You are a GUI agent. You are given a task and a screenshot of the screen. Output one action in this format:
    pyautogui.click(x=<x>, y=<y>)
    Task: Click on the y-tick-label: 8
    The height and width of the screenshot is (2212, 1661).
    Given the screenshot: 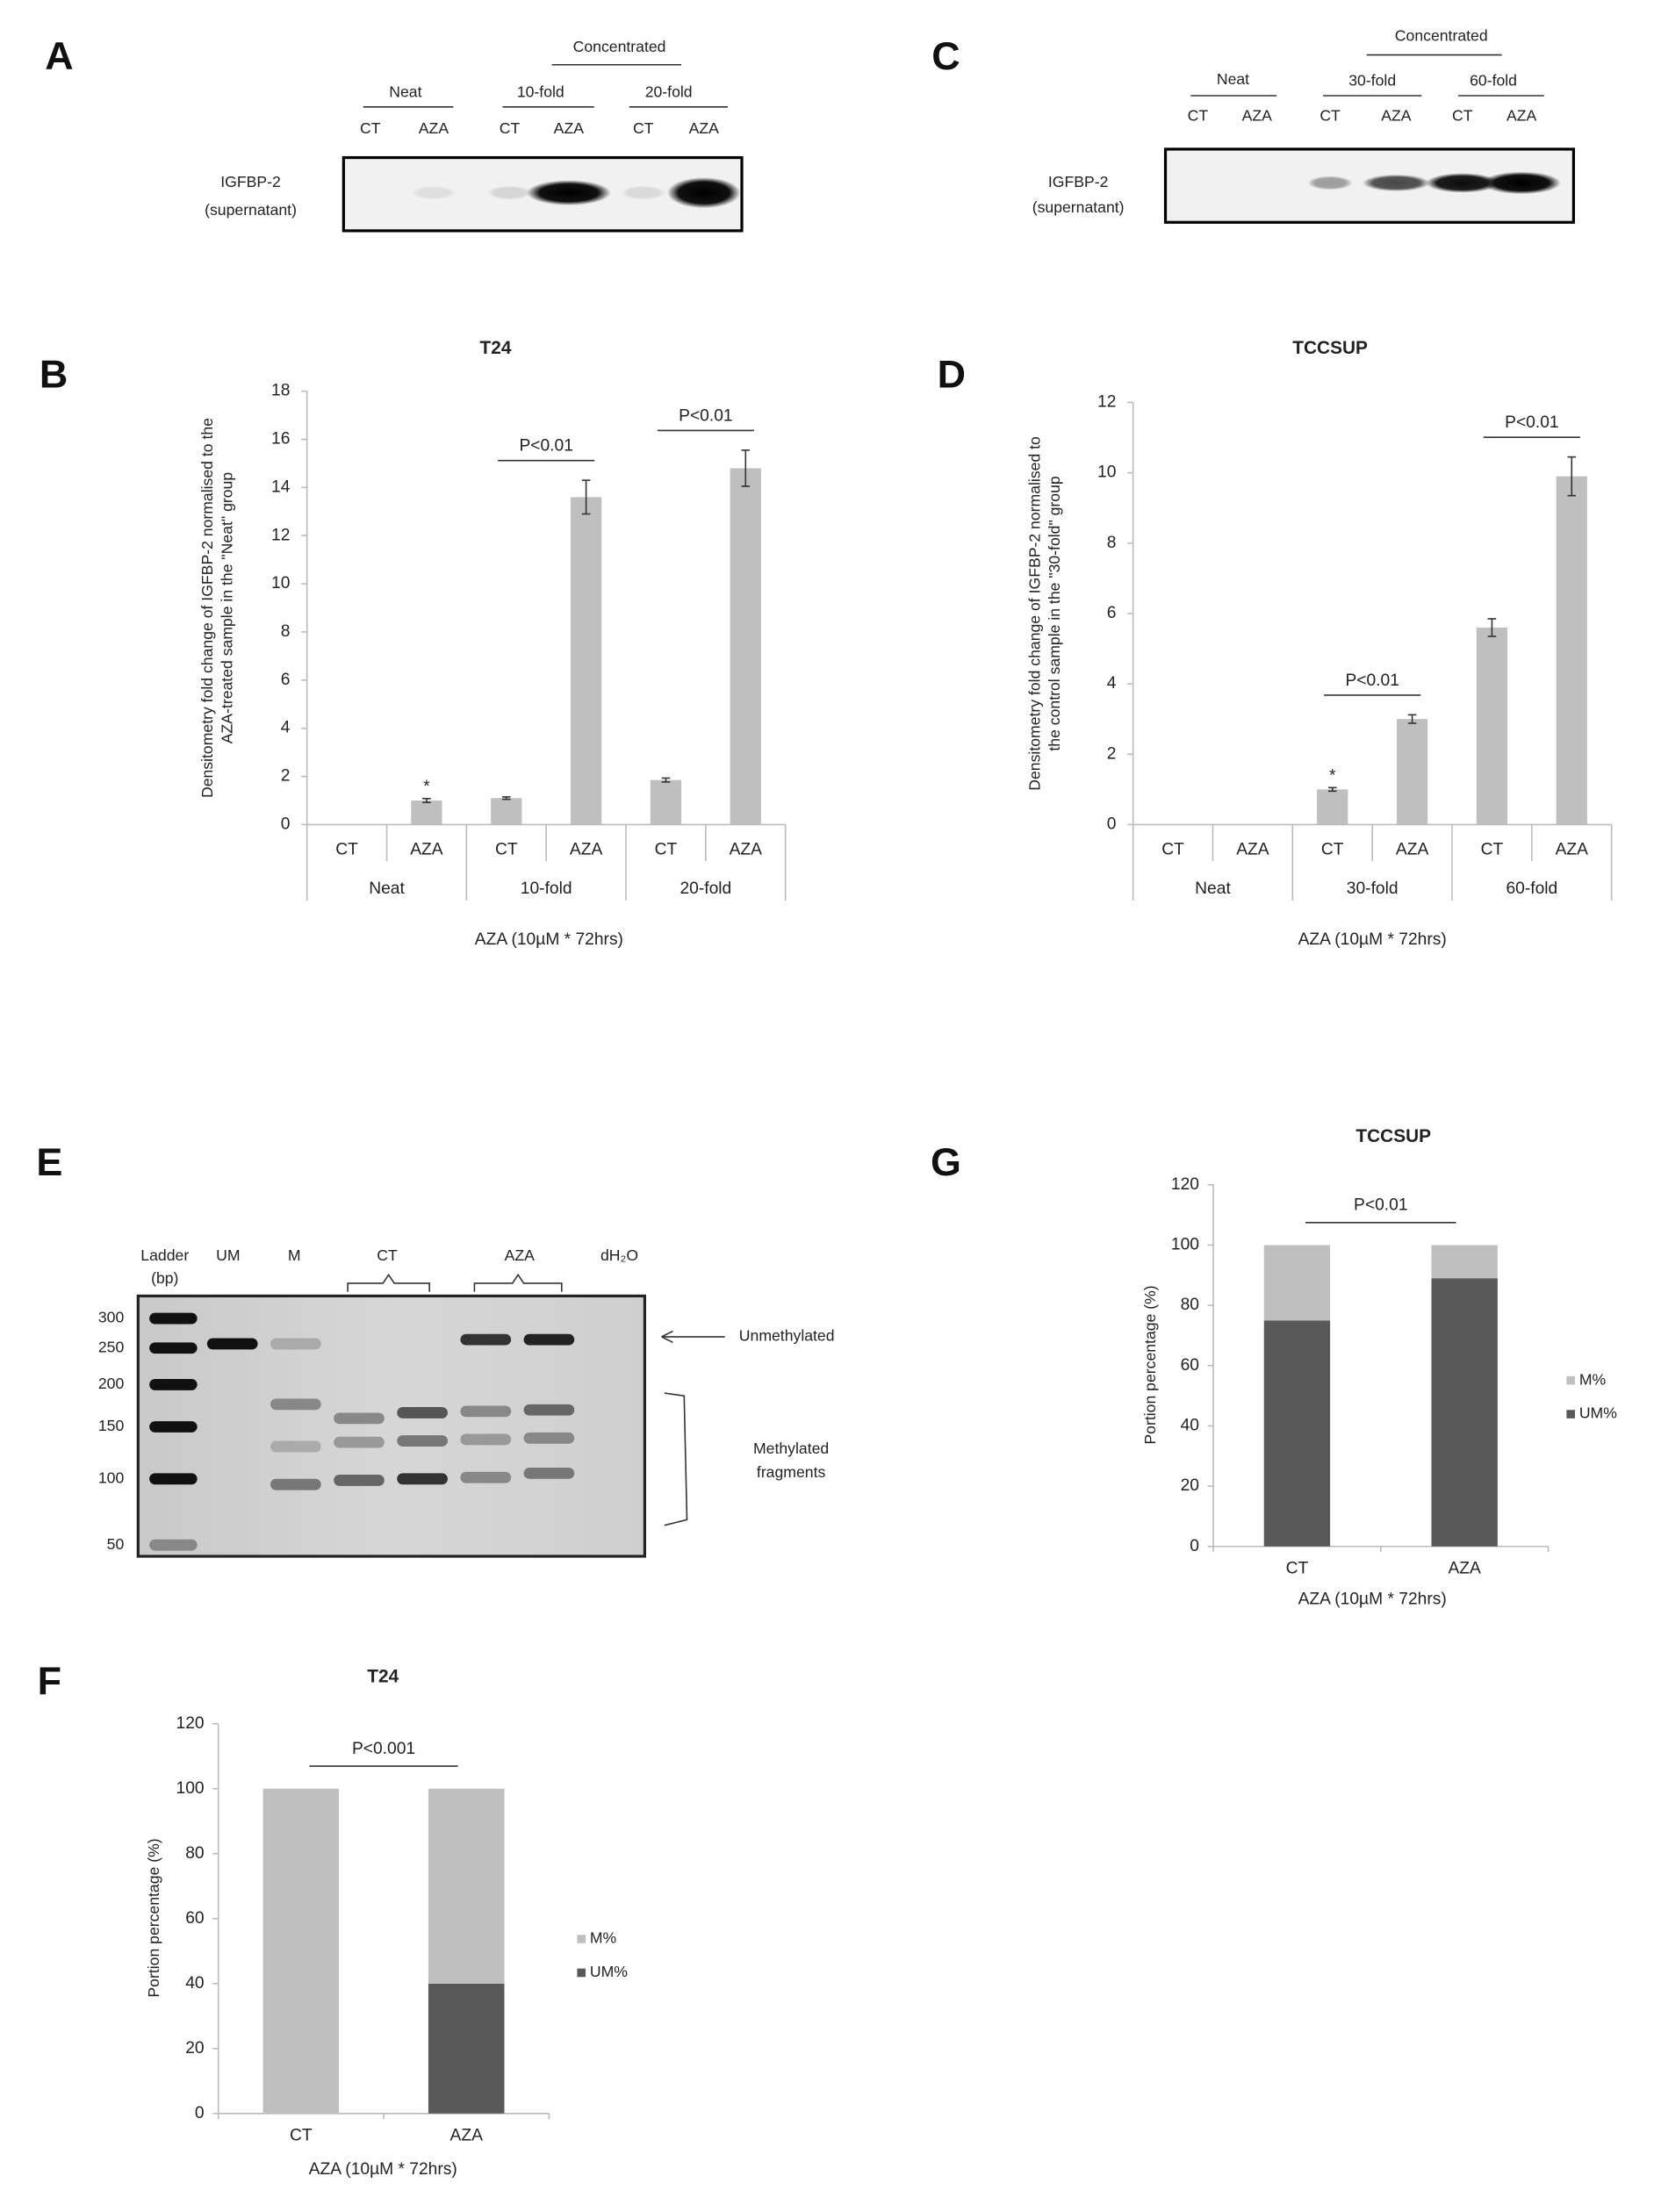 What is the action you would take?
    pyautogui.click(x=1112, y=543)
    